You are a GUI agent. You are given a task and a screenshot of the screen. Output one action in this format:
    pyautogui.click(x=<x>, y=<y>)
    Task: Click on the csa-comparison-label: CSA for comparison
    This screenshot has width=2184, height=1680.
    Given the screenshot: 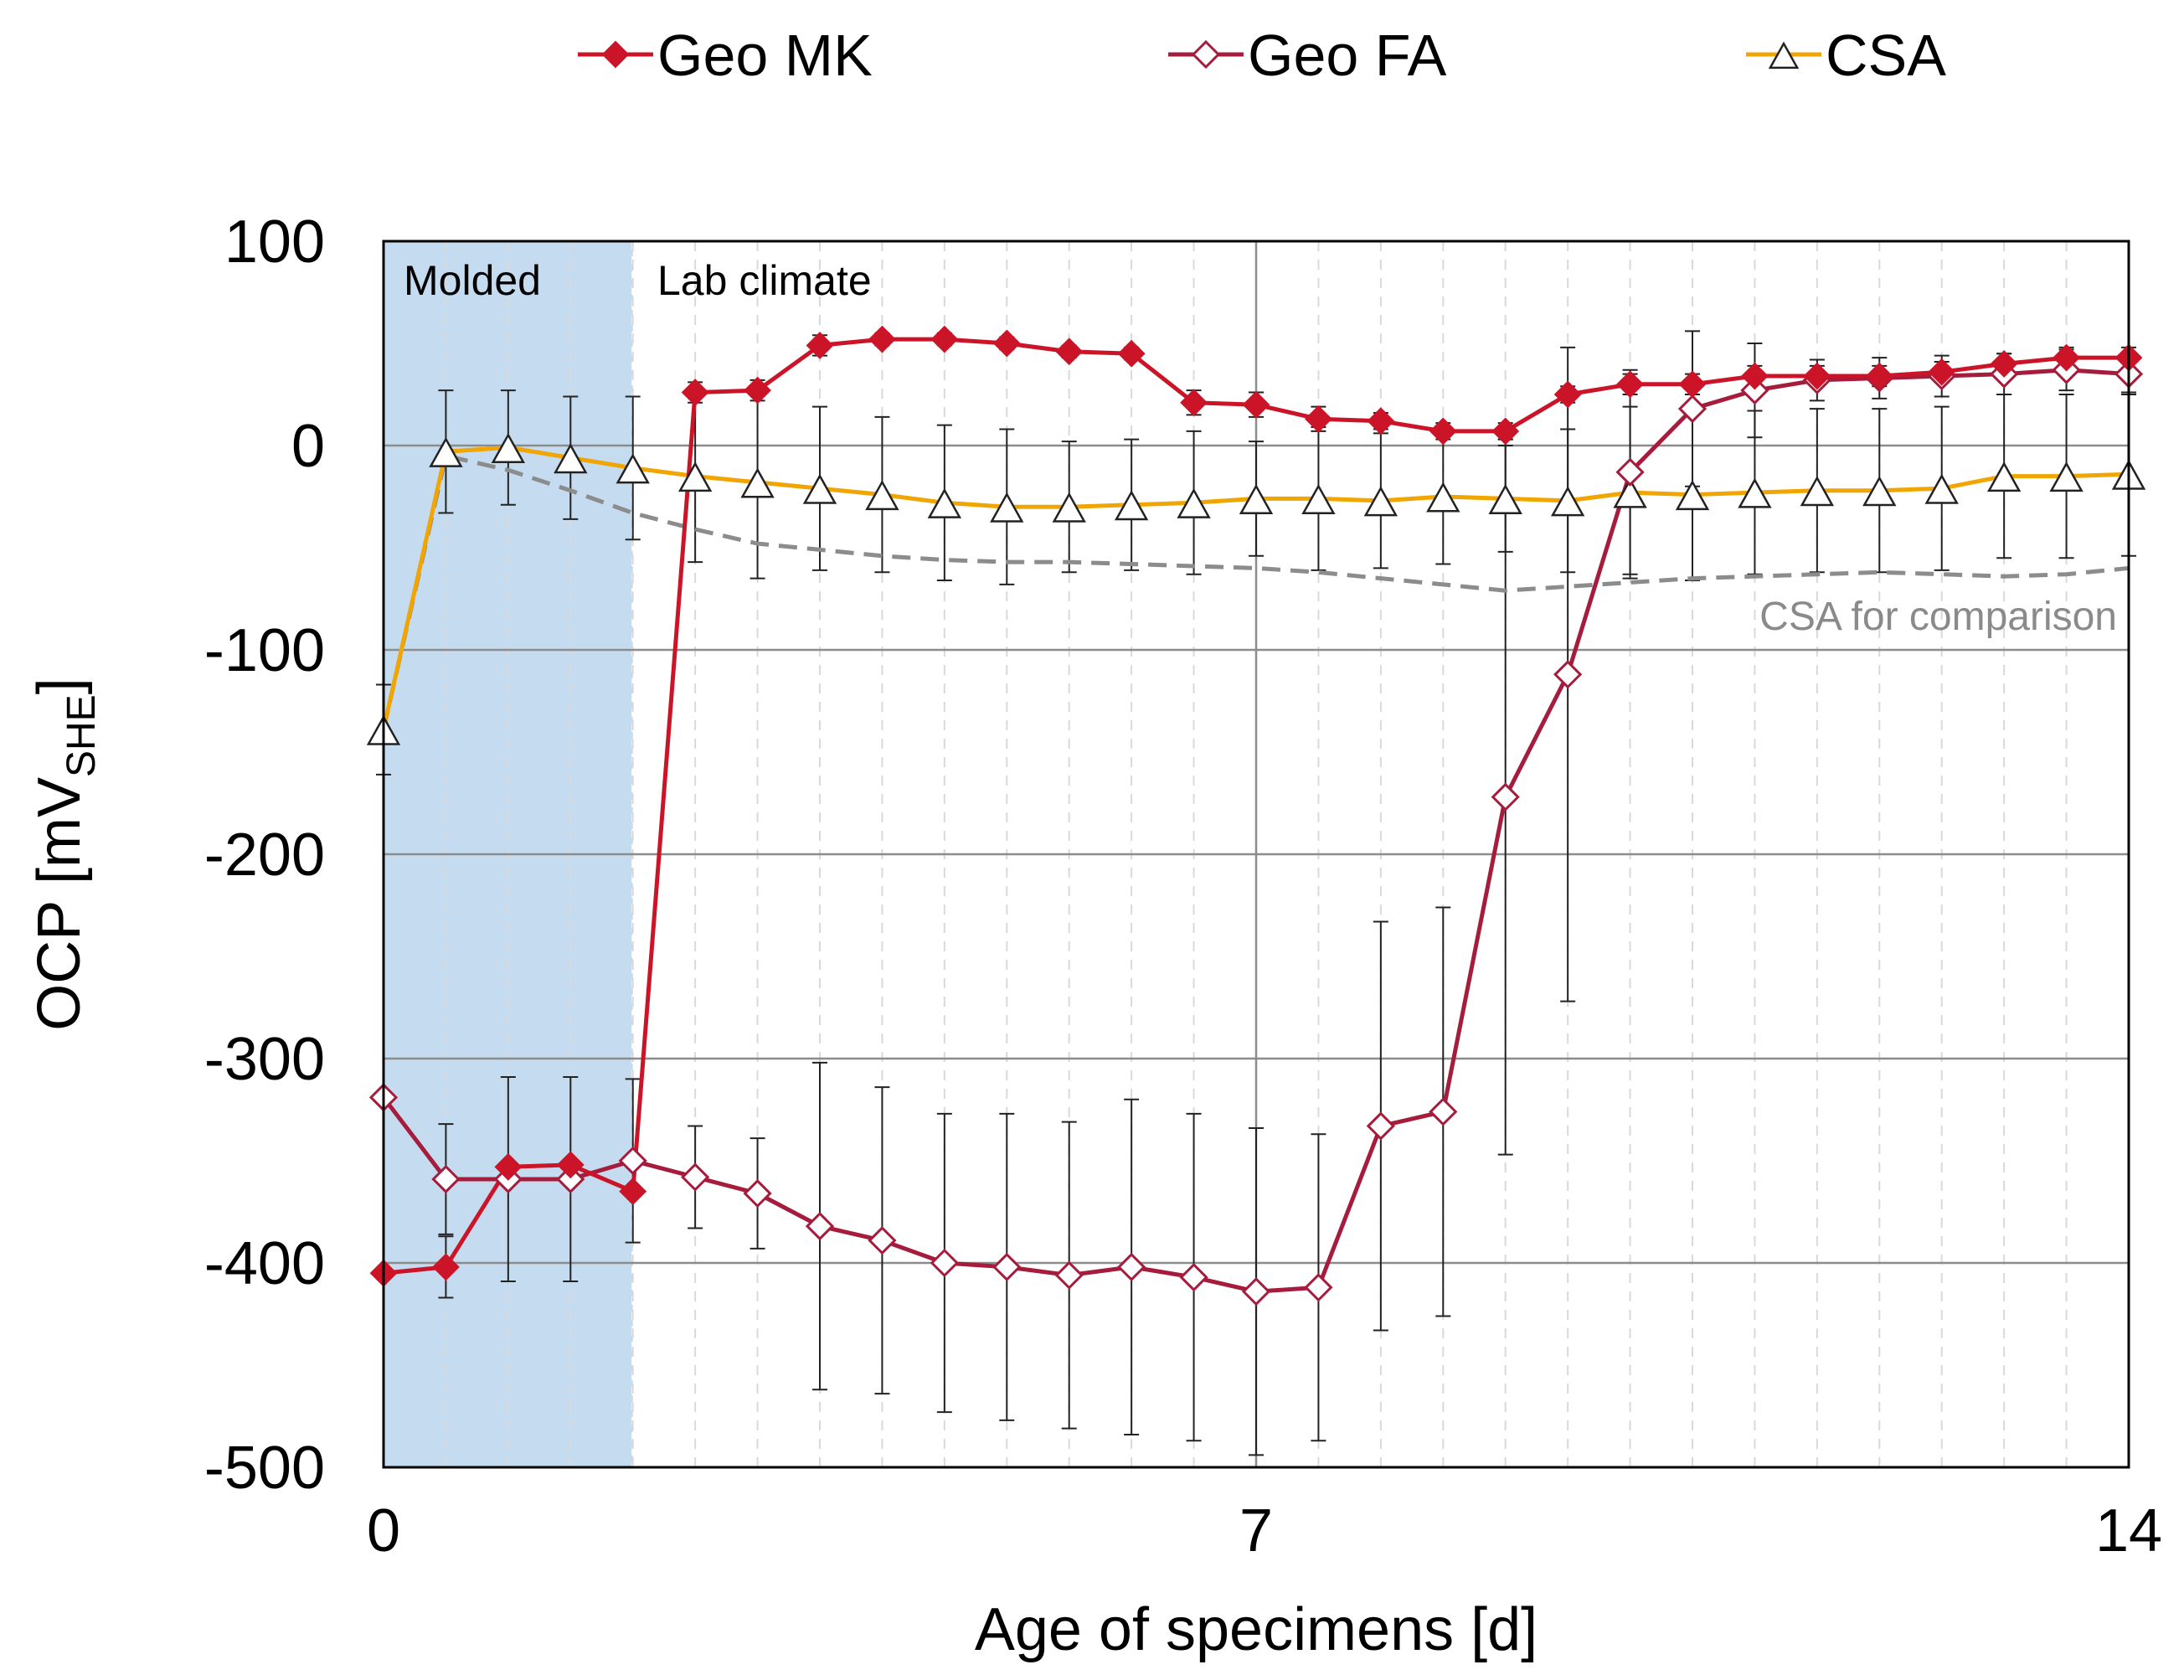 What is the action you would take?
    pyautogui.click(x=1938, y=617)
    